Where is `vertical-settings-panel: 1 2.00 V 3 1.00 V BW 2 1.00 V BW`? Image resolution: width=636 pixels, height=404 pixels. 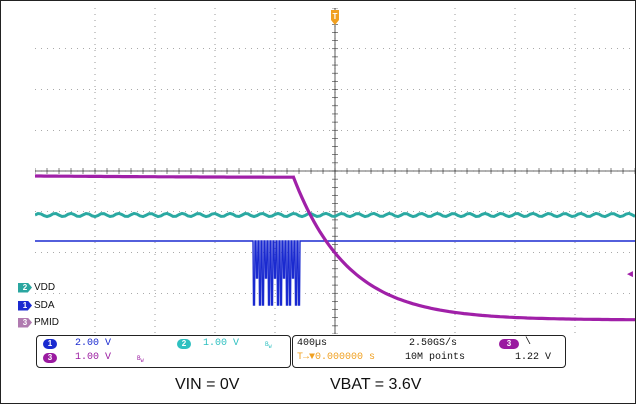
vertical-settings-panel: 1 2.00 V 3 1.00 V BW 2 1.00 V BW is located at coordinates (163, 351).